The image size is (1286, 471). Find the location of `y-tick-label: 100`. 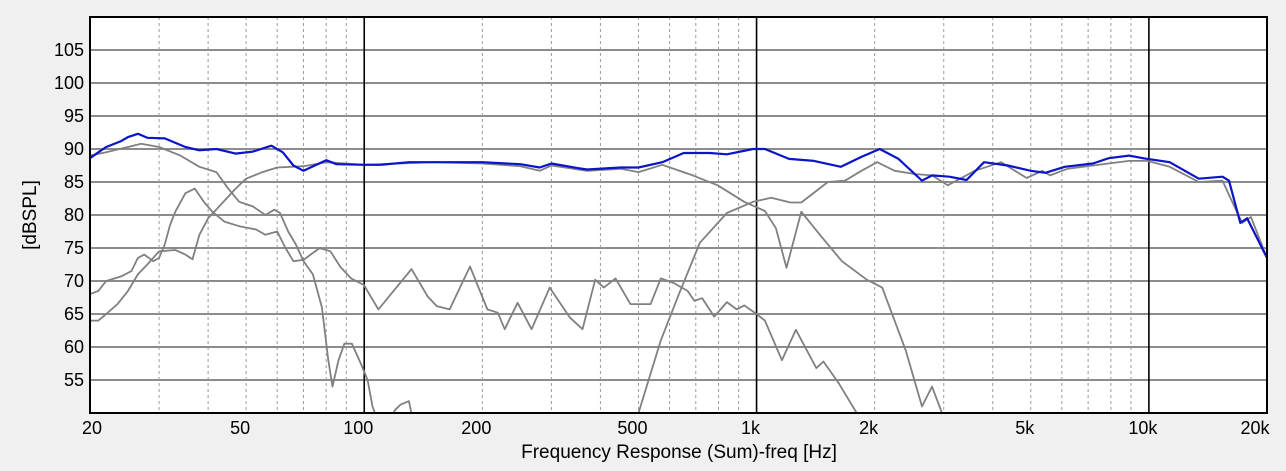

y-tick-label: 100 is located at coordinates (69, 83).